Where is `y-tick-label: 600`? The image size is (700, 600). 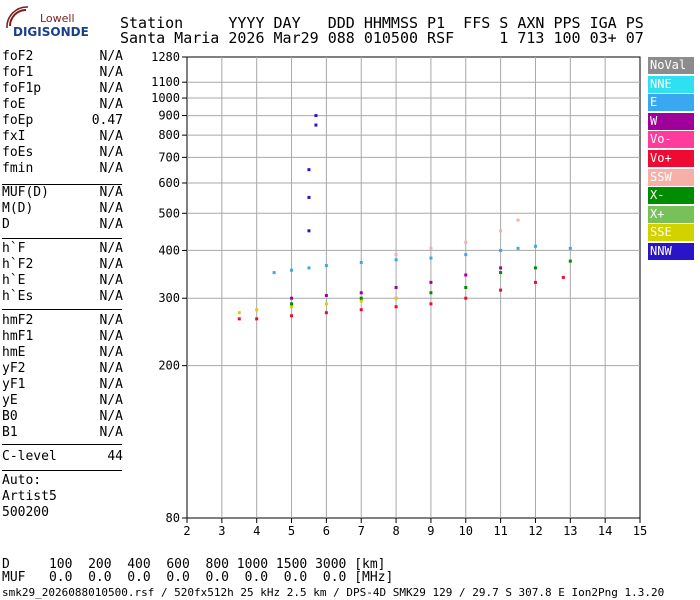
y-tick-label: 600 is located at coordinates (169, 183).